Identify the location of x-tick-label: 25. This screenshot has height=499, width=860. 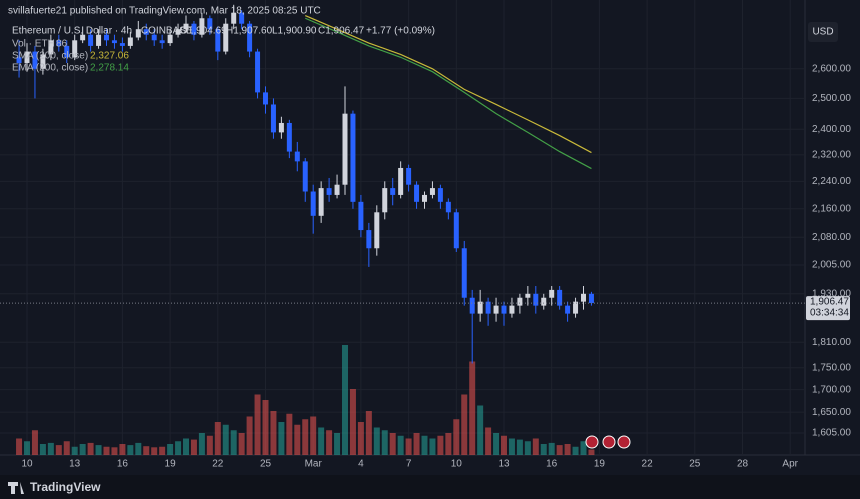
(266, 464).